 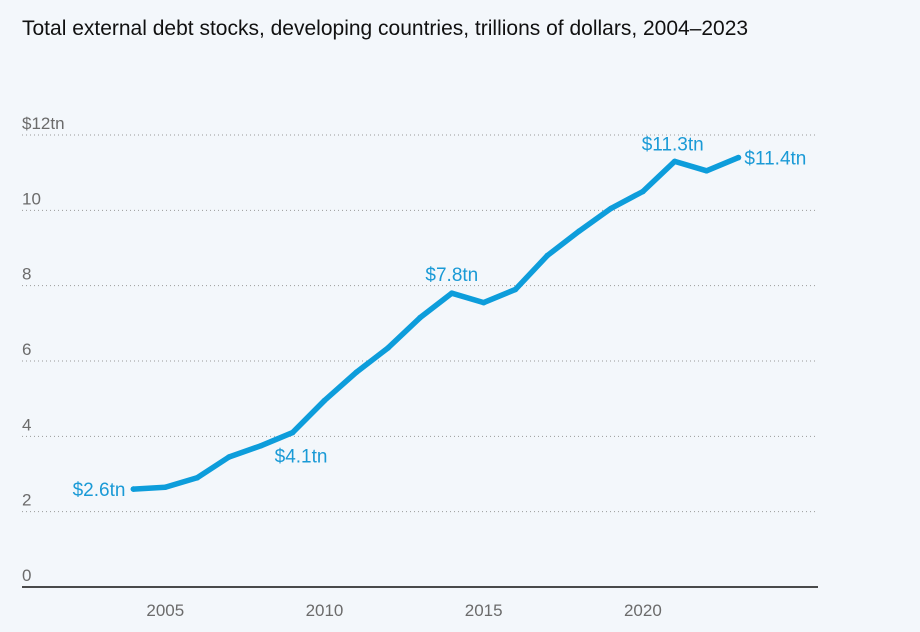 What do you see at coordinates (673, 144) in the screenshot?
I see `data-label-2021: $11.3tn` at bounding box center [673, 144].